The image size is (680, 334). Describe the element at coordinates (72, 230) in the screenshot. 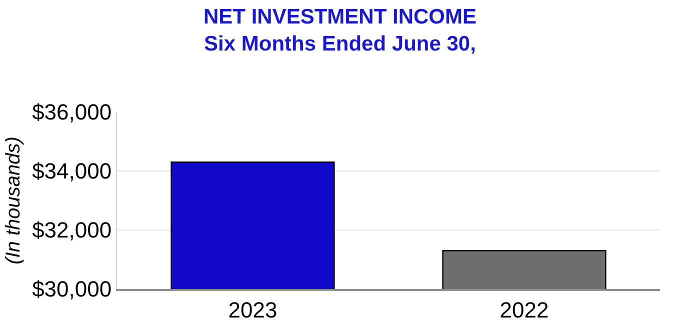

I see `y-tick-label: $32,000` at that location.